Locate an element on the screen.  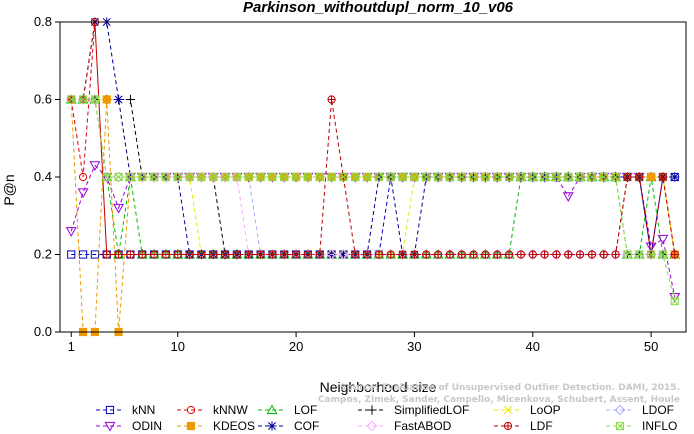
legend-label-ldof: LDOF is located at coordinates (658, 410).